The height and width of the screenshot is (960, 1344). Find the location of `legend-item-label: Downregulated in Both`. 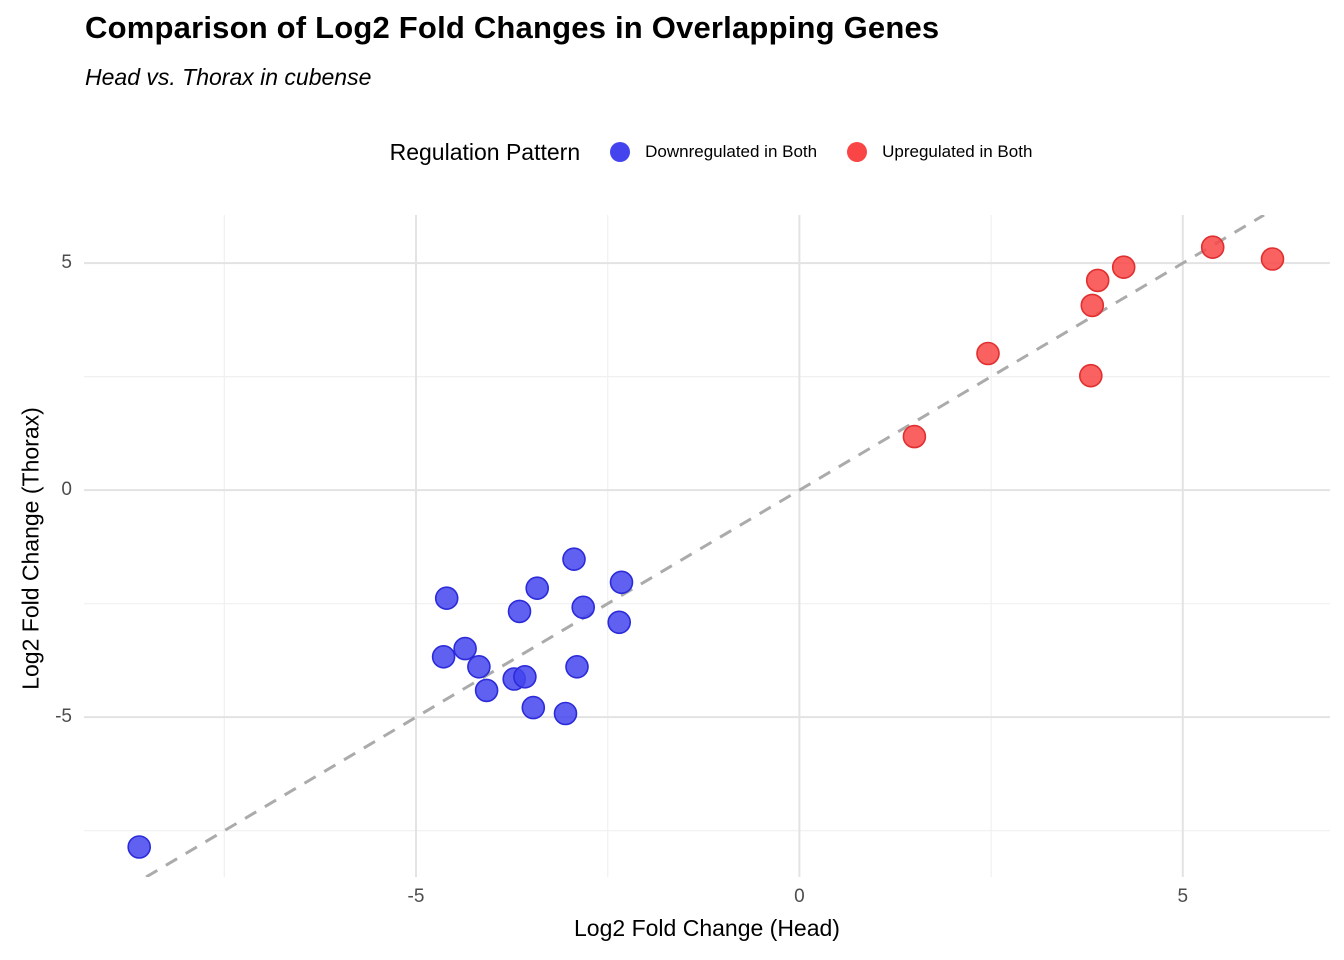

legend-item-label: Downregulated in Both is located at coordinates (731, 151).